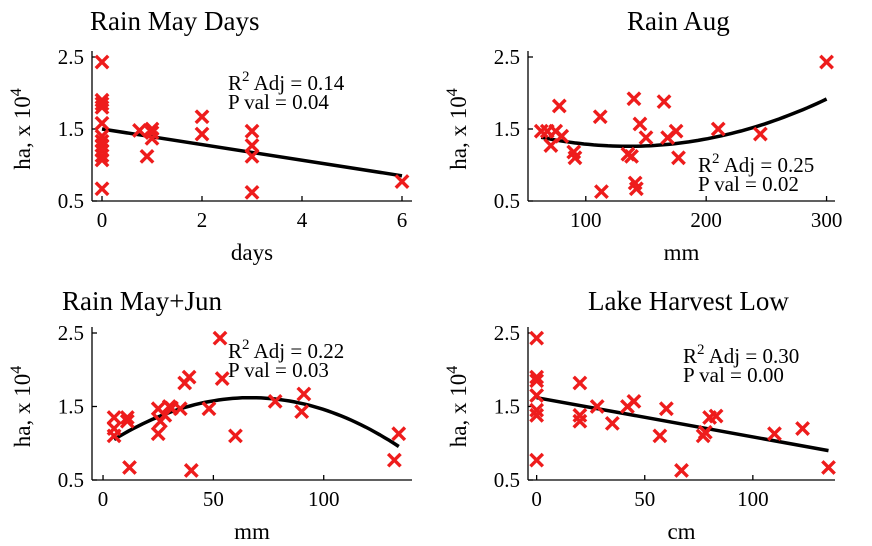 This screenshot has width=872, height=546. I want to click on x-tick-label: 300, so click(827, 220).